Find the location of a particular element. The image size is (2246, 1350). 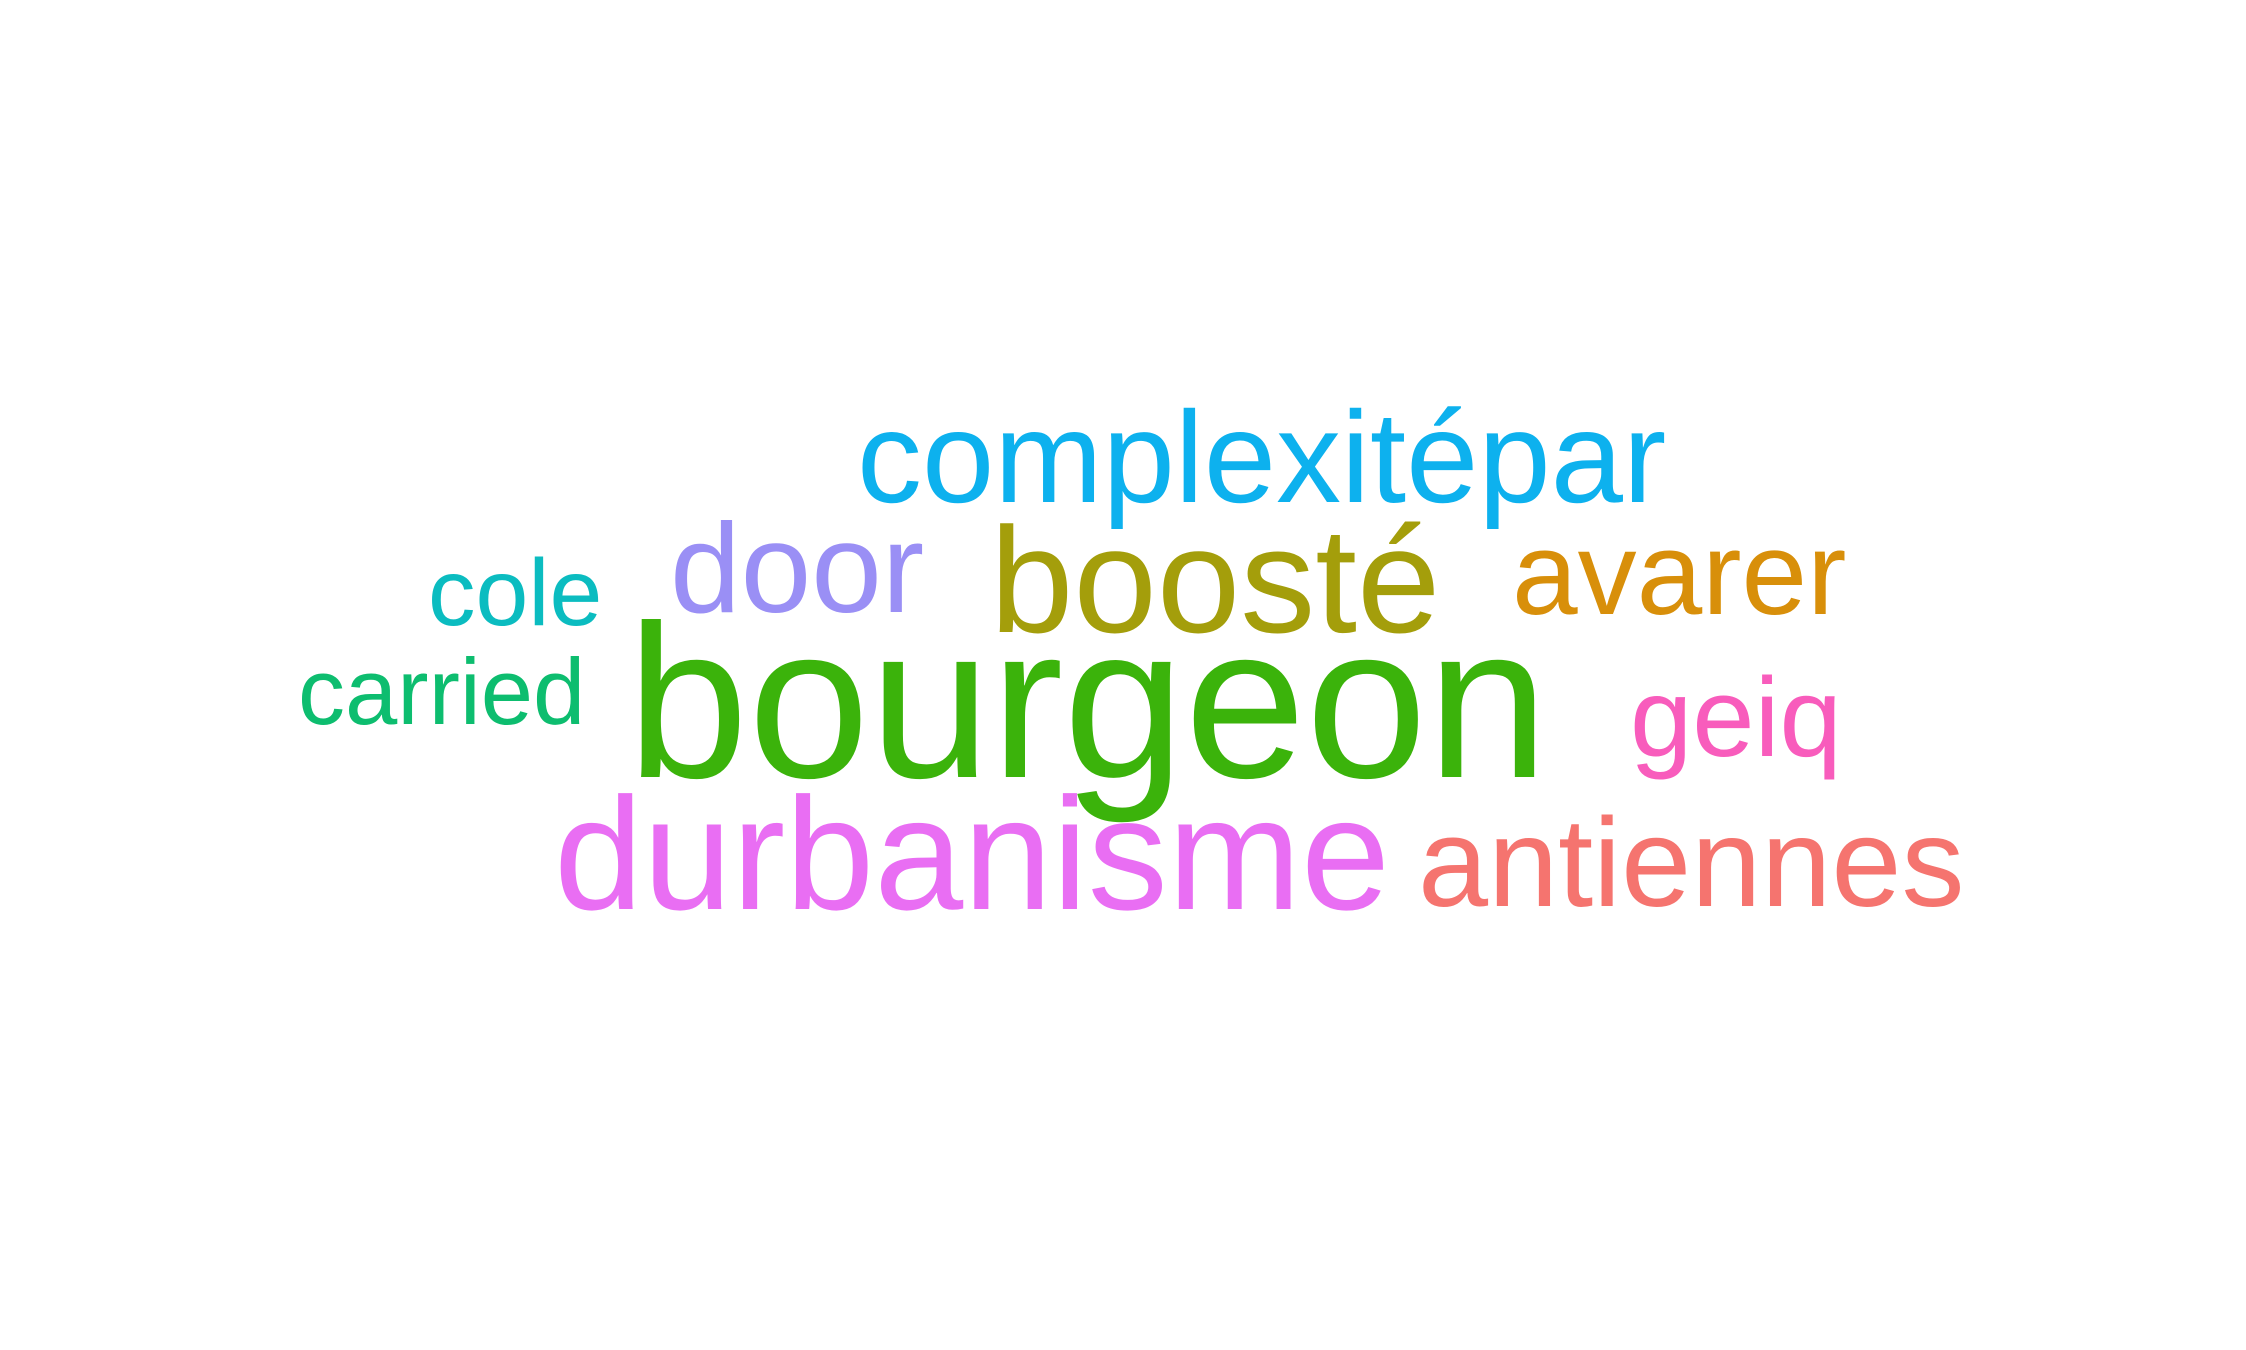

word-bourgeon: bourgeon is located at coordinates (1088, 702).